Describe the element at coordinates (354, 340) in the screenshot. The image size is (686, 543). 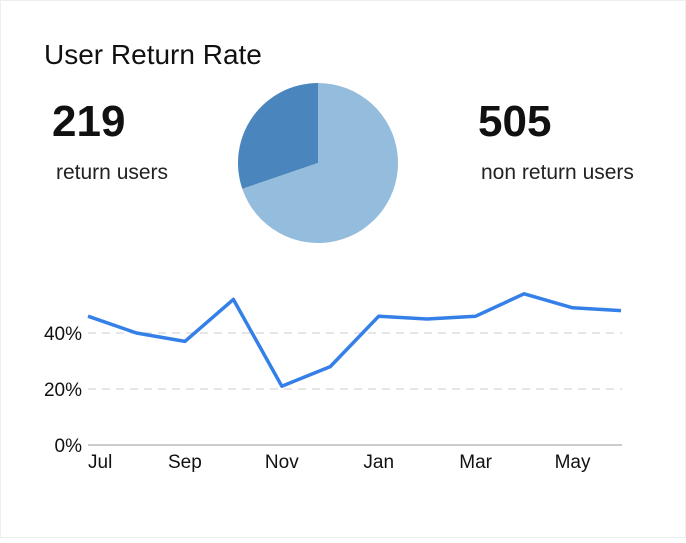
I see `line-series` at that location.